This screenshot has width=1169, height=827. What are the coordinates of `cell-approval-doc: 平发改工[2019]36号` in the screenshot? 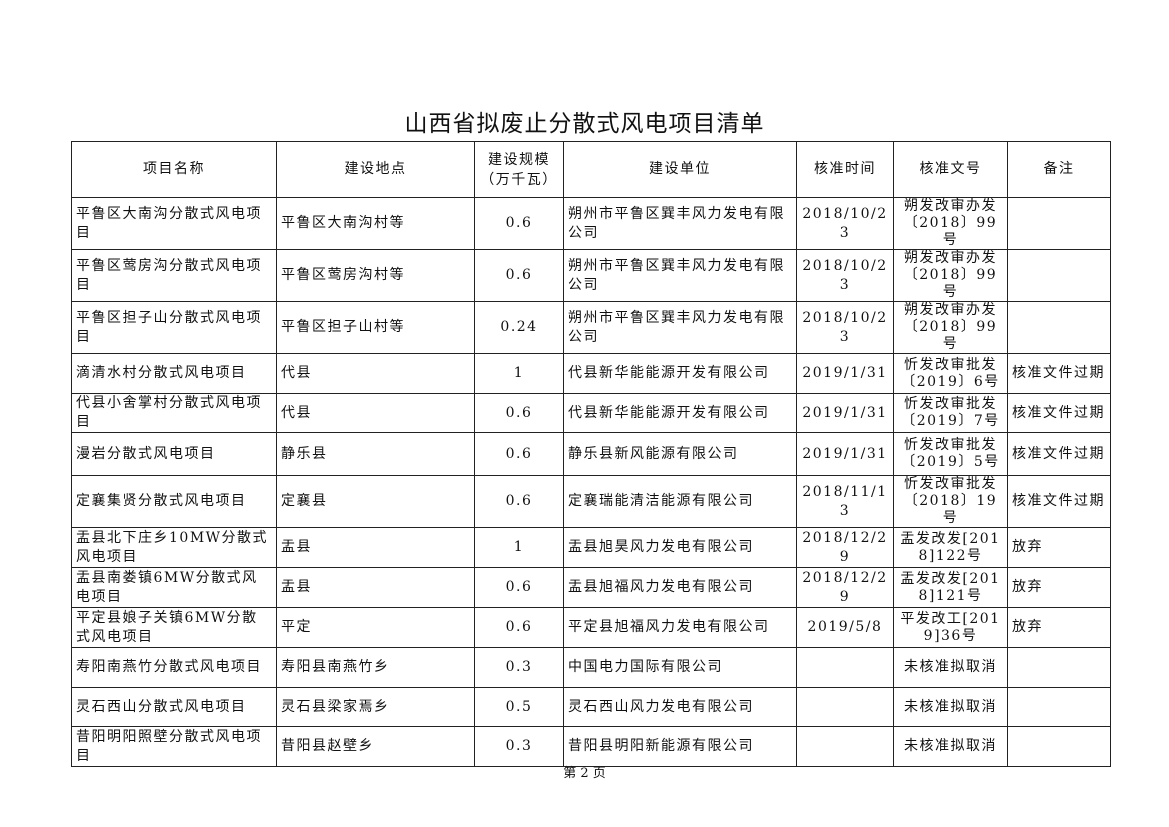 It's located at (950, 627).